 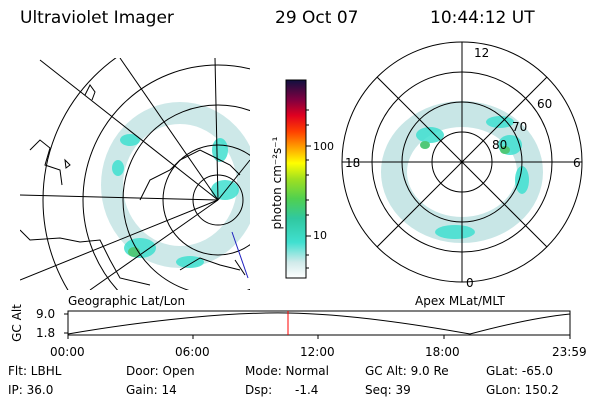 What do you see at coordinates (97, 18) in the screenshot?
I see `instrument-title: Ultraviolet Imager` at bounding box center [97, 18].